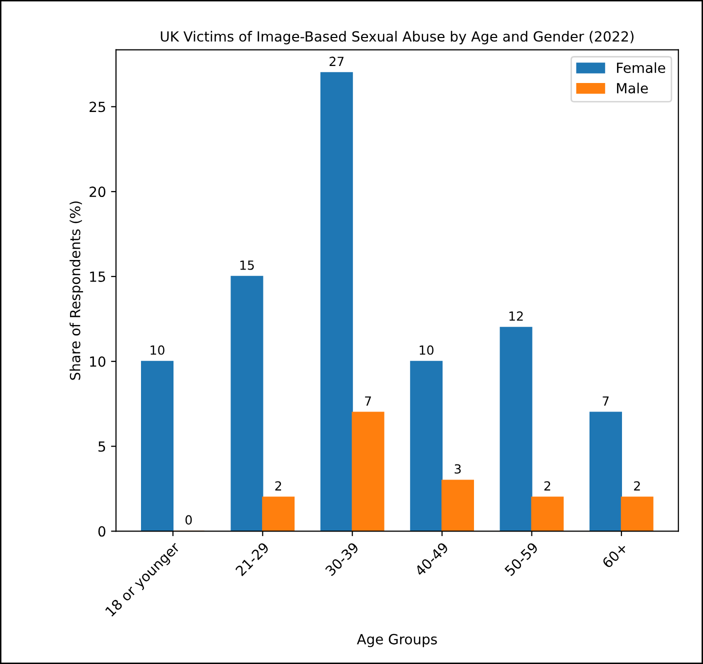 The image size is (703, 664). What do you see at coordinates (396, 641) in the screenshot?
I see `x-axis-title: Age Groups` at bounding box center [396, 641].